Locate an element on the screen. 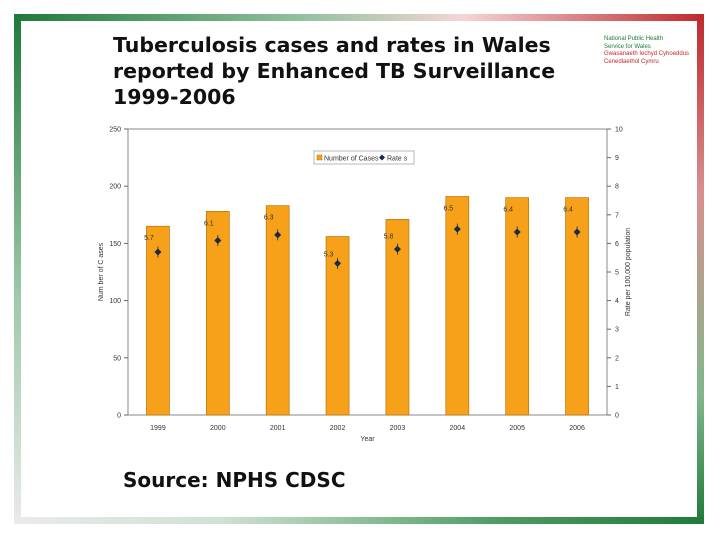 Image resolution: width=720 pixels, height=540 pixels. x-axis-label: Year is located at coordinates (367, 439).